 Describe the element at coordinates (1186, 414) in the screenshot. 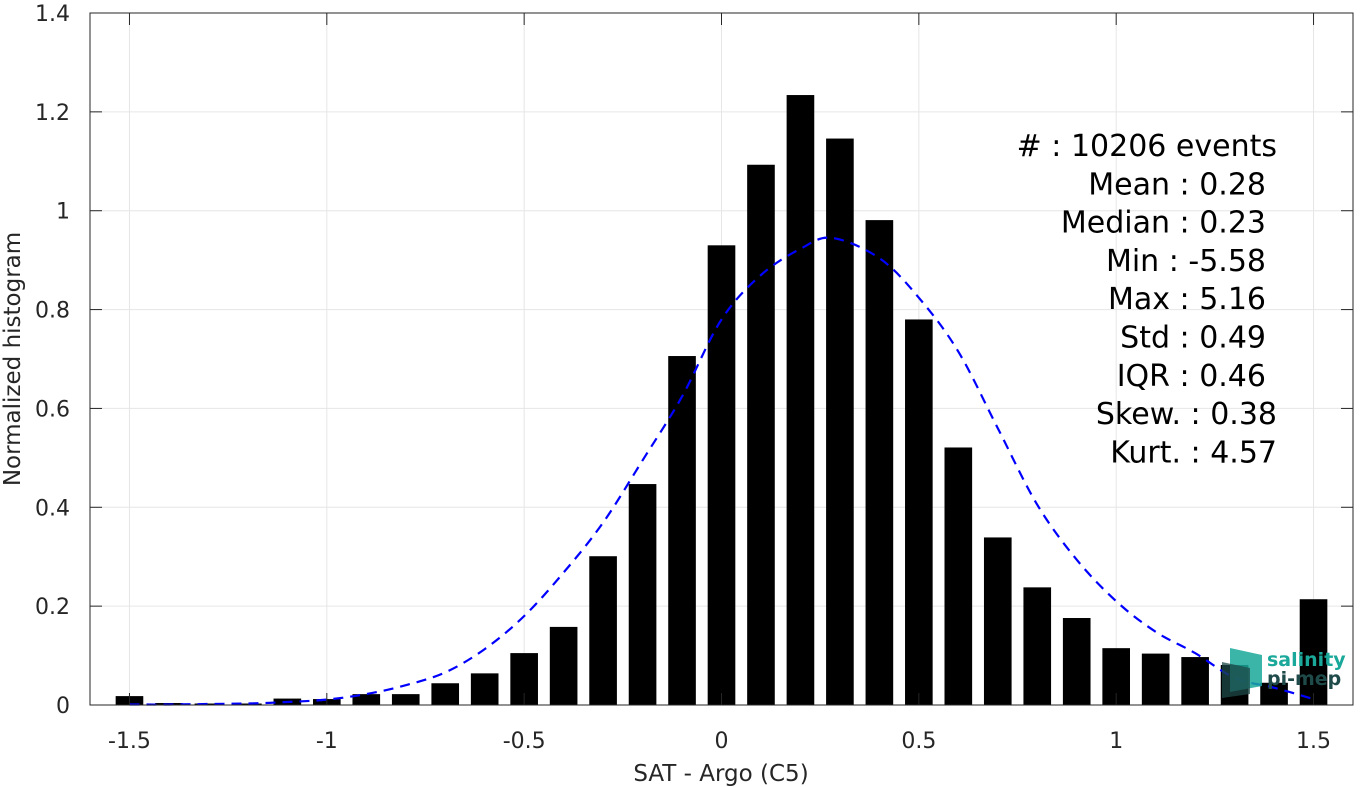

I see `stat-line-7: Skew. : 0.38` at that location.